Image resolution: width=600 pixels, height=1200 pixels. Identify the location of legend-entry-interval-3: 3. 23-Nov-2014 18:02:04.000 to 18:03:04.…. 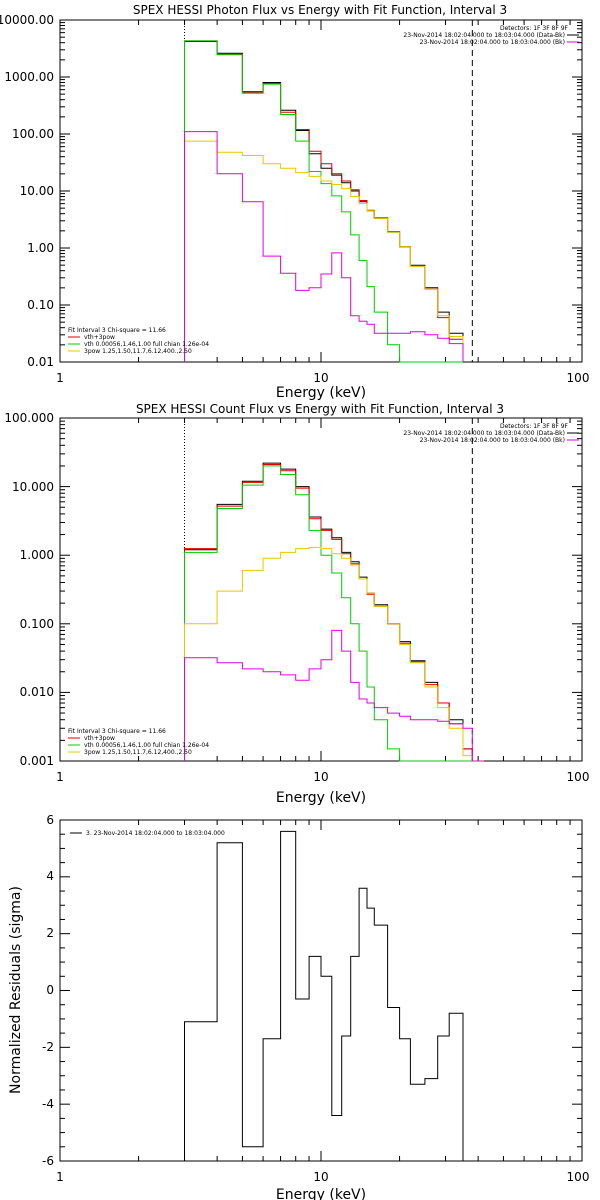
(155, 833).